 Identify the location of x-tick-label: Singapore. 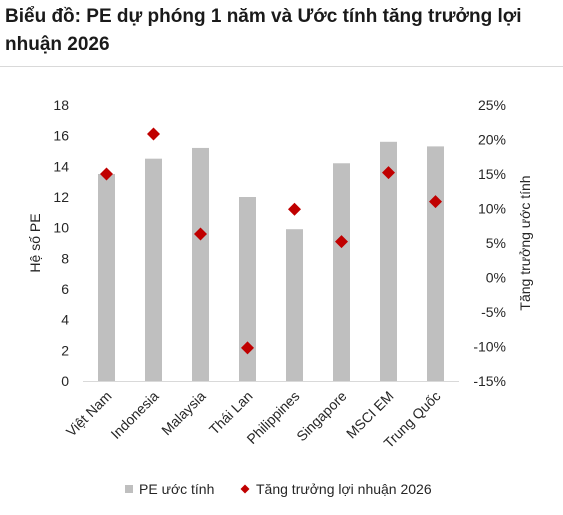
(321, 416).